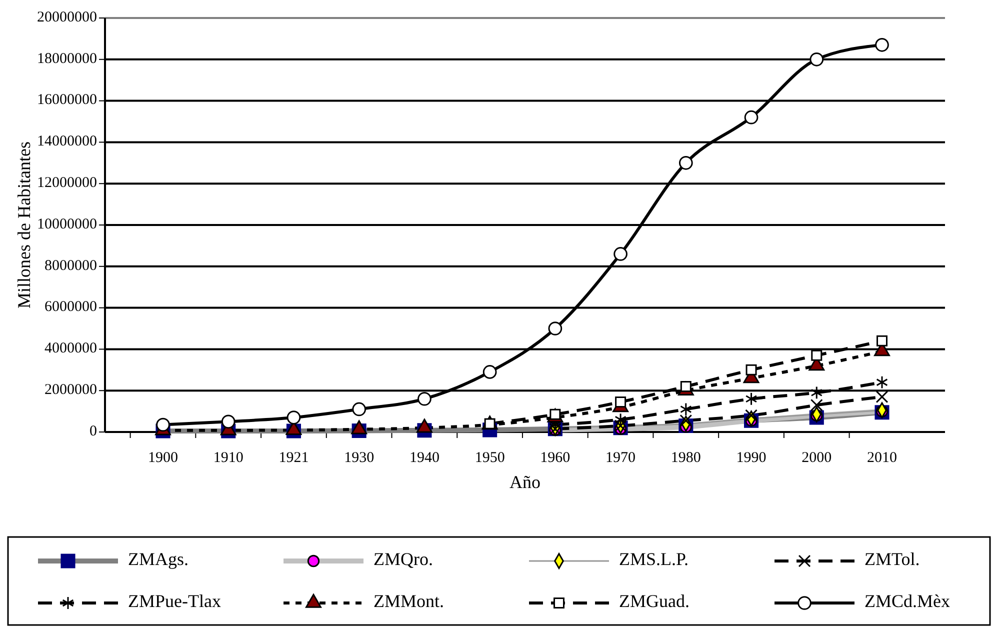 This screenshot has width=999, height=634. I want to click on x-tick-label: 1921, so click(293, 458).